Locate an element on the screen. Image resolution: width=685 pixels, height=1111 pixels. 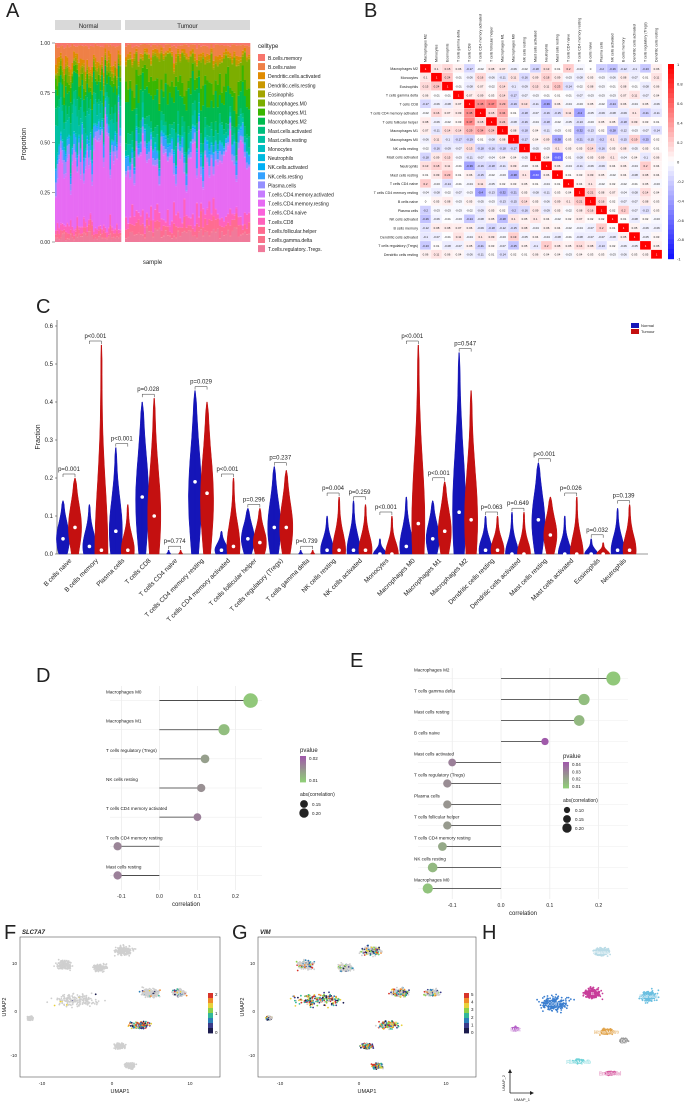
heatmap-value: 0.11 is located at coordinates (437, 140).